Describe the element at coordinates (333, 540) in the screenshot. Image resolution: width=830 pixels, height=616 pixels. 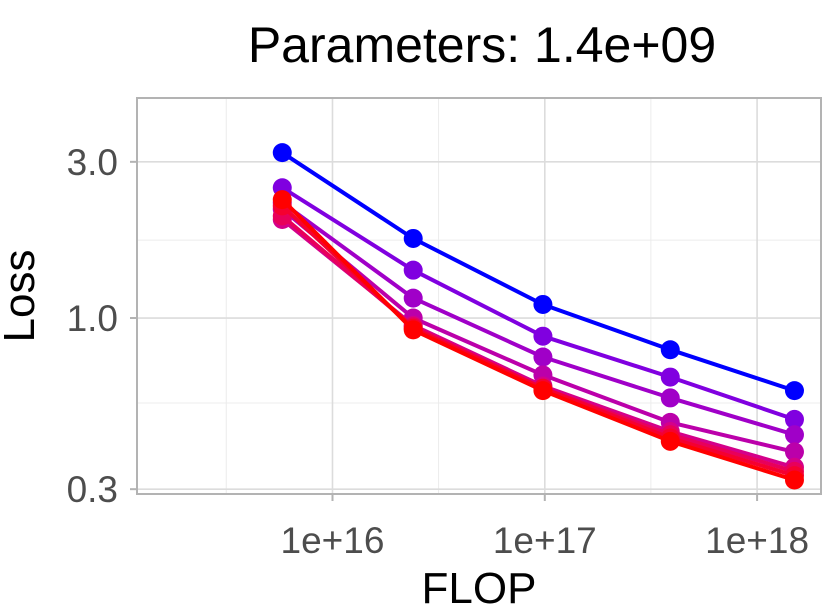
I see `x-tick-label-0: 1e+16` at that location.